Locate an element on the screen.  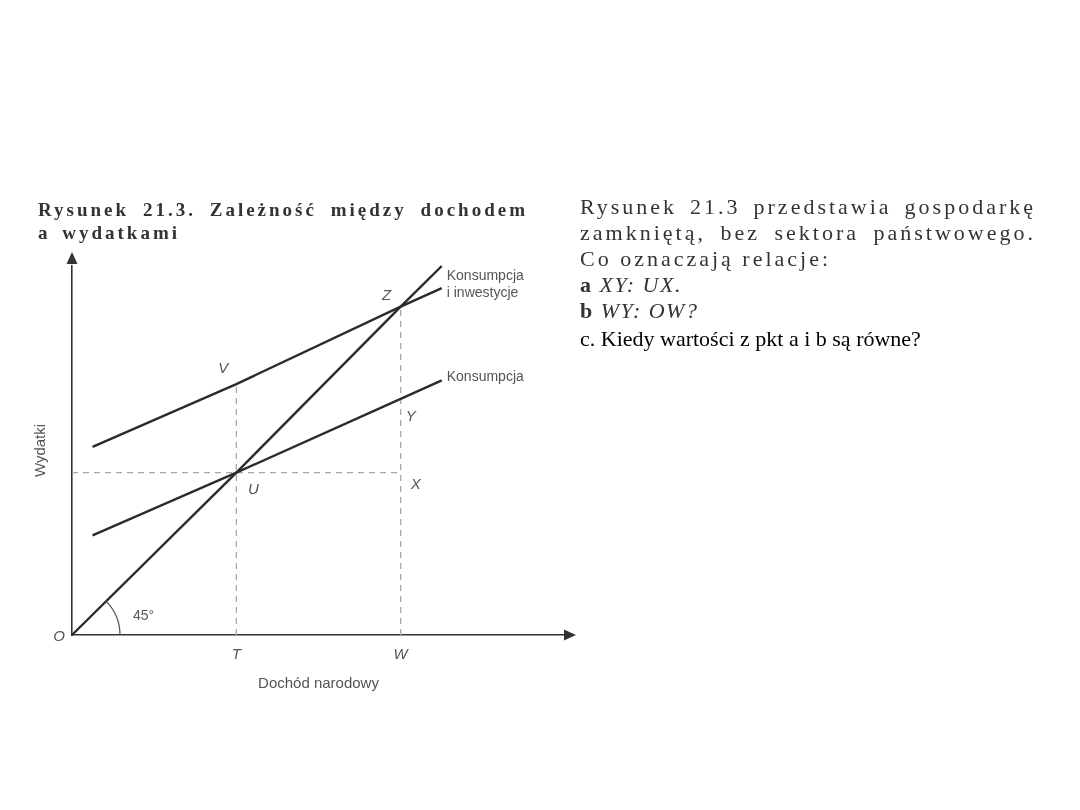
series-label: Konsumpcja is located at coordinates (485, 376).